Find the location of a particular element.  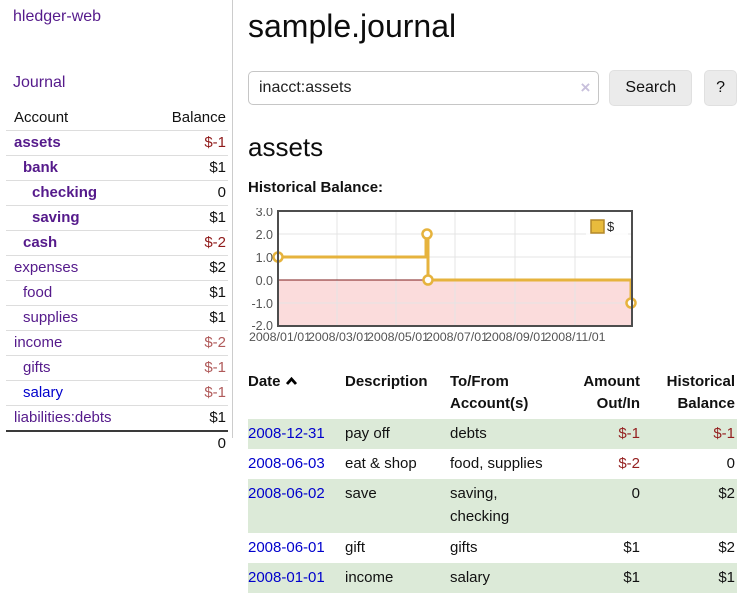

account-link-salary: salary is located at coordinates (43, 392).